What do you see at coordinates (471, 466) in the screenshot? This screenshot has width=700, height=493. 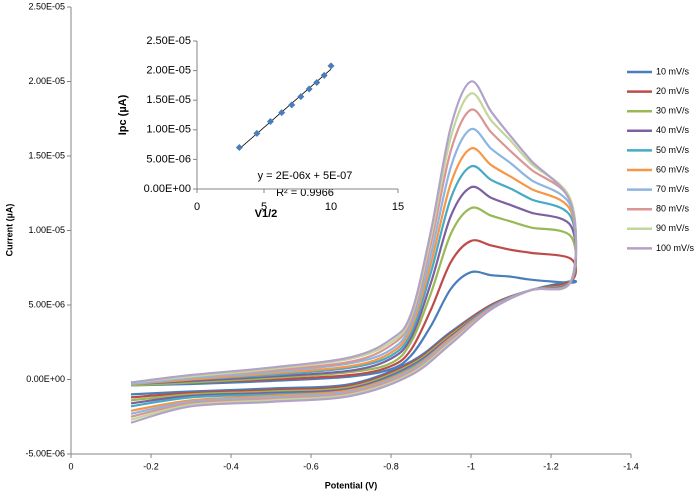 I see `x-tick-label: -1` at bounding box center [471, 466].